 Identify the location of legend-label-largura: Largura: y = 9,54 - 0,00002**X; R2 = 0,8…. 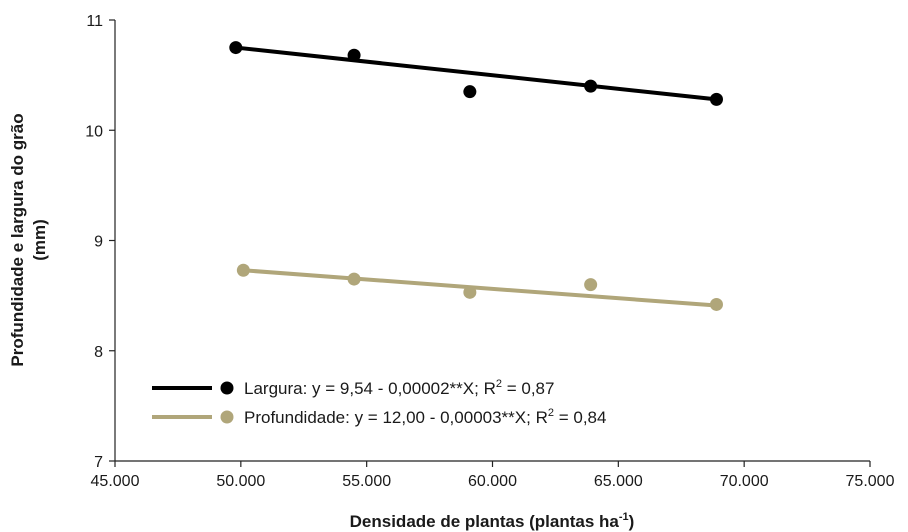
(399, 388).